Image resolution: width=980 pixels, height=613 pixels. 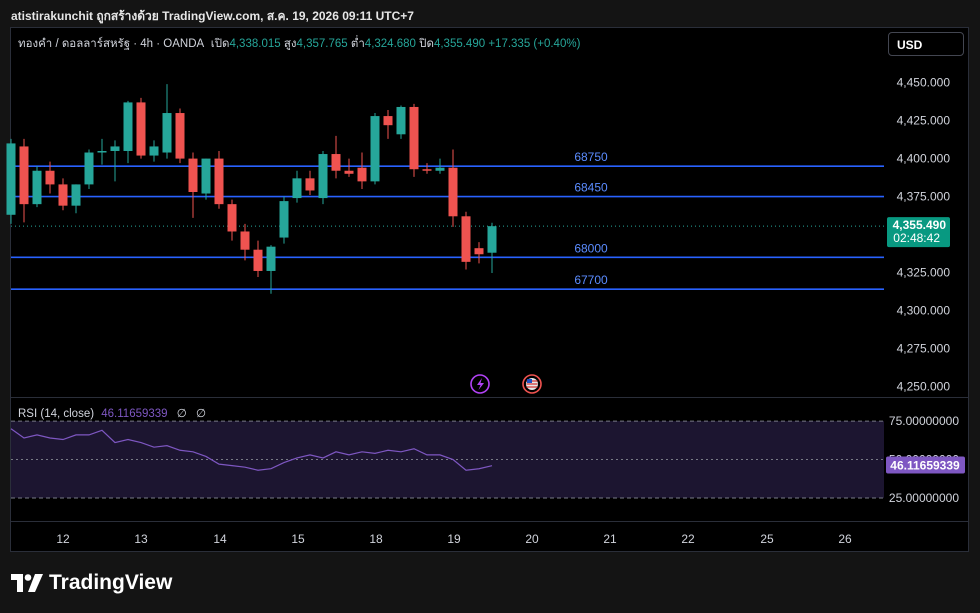 I want to click on flag-canton, so click(x=529, y=381).